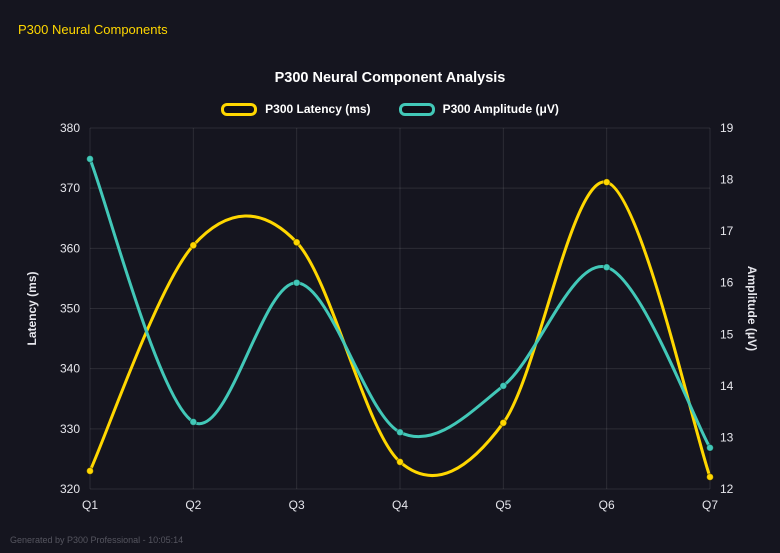 The width and height of the screenshot is (780, 553). I want to click on data-point-amplitude-Q1, so click(90, 159).